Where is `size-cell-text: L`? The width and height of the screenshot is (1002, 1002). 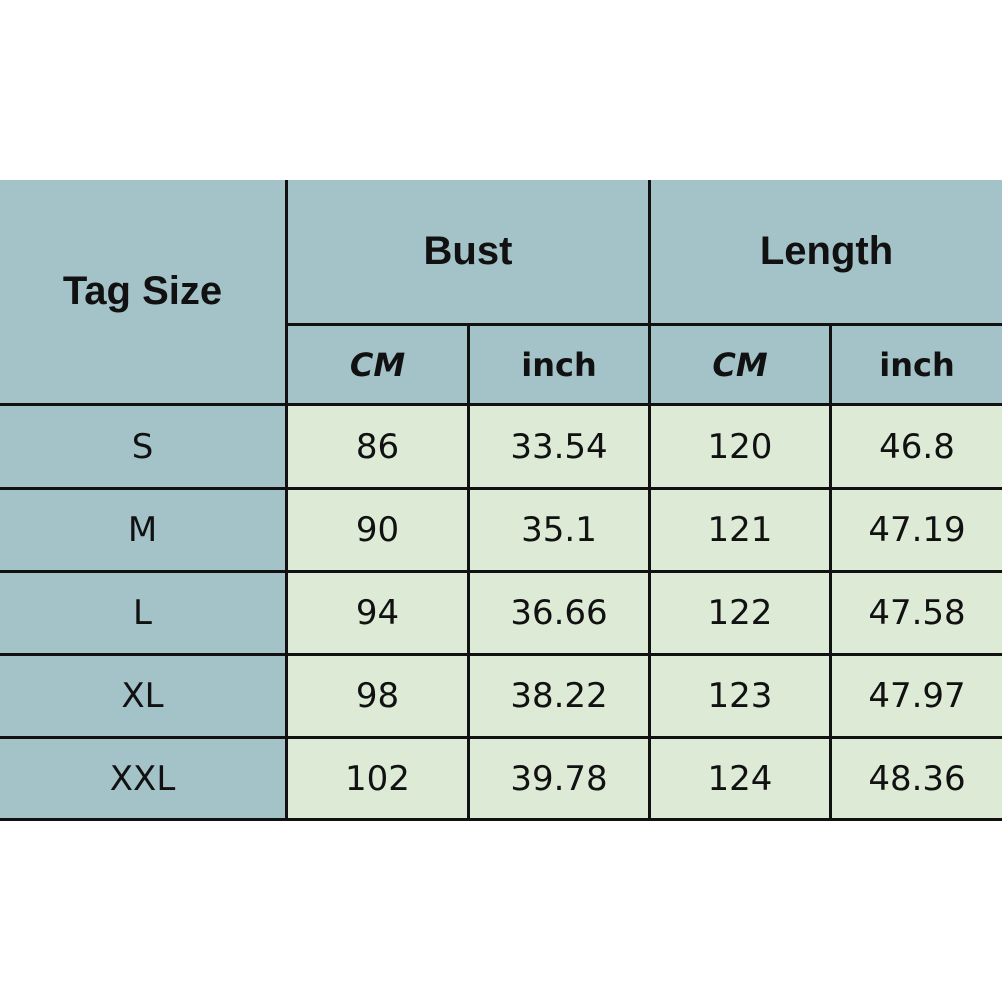
size-cell-text: L is located at coordinates (142, 613).